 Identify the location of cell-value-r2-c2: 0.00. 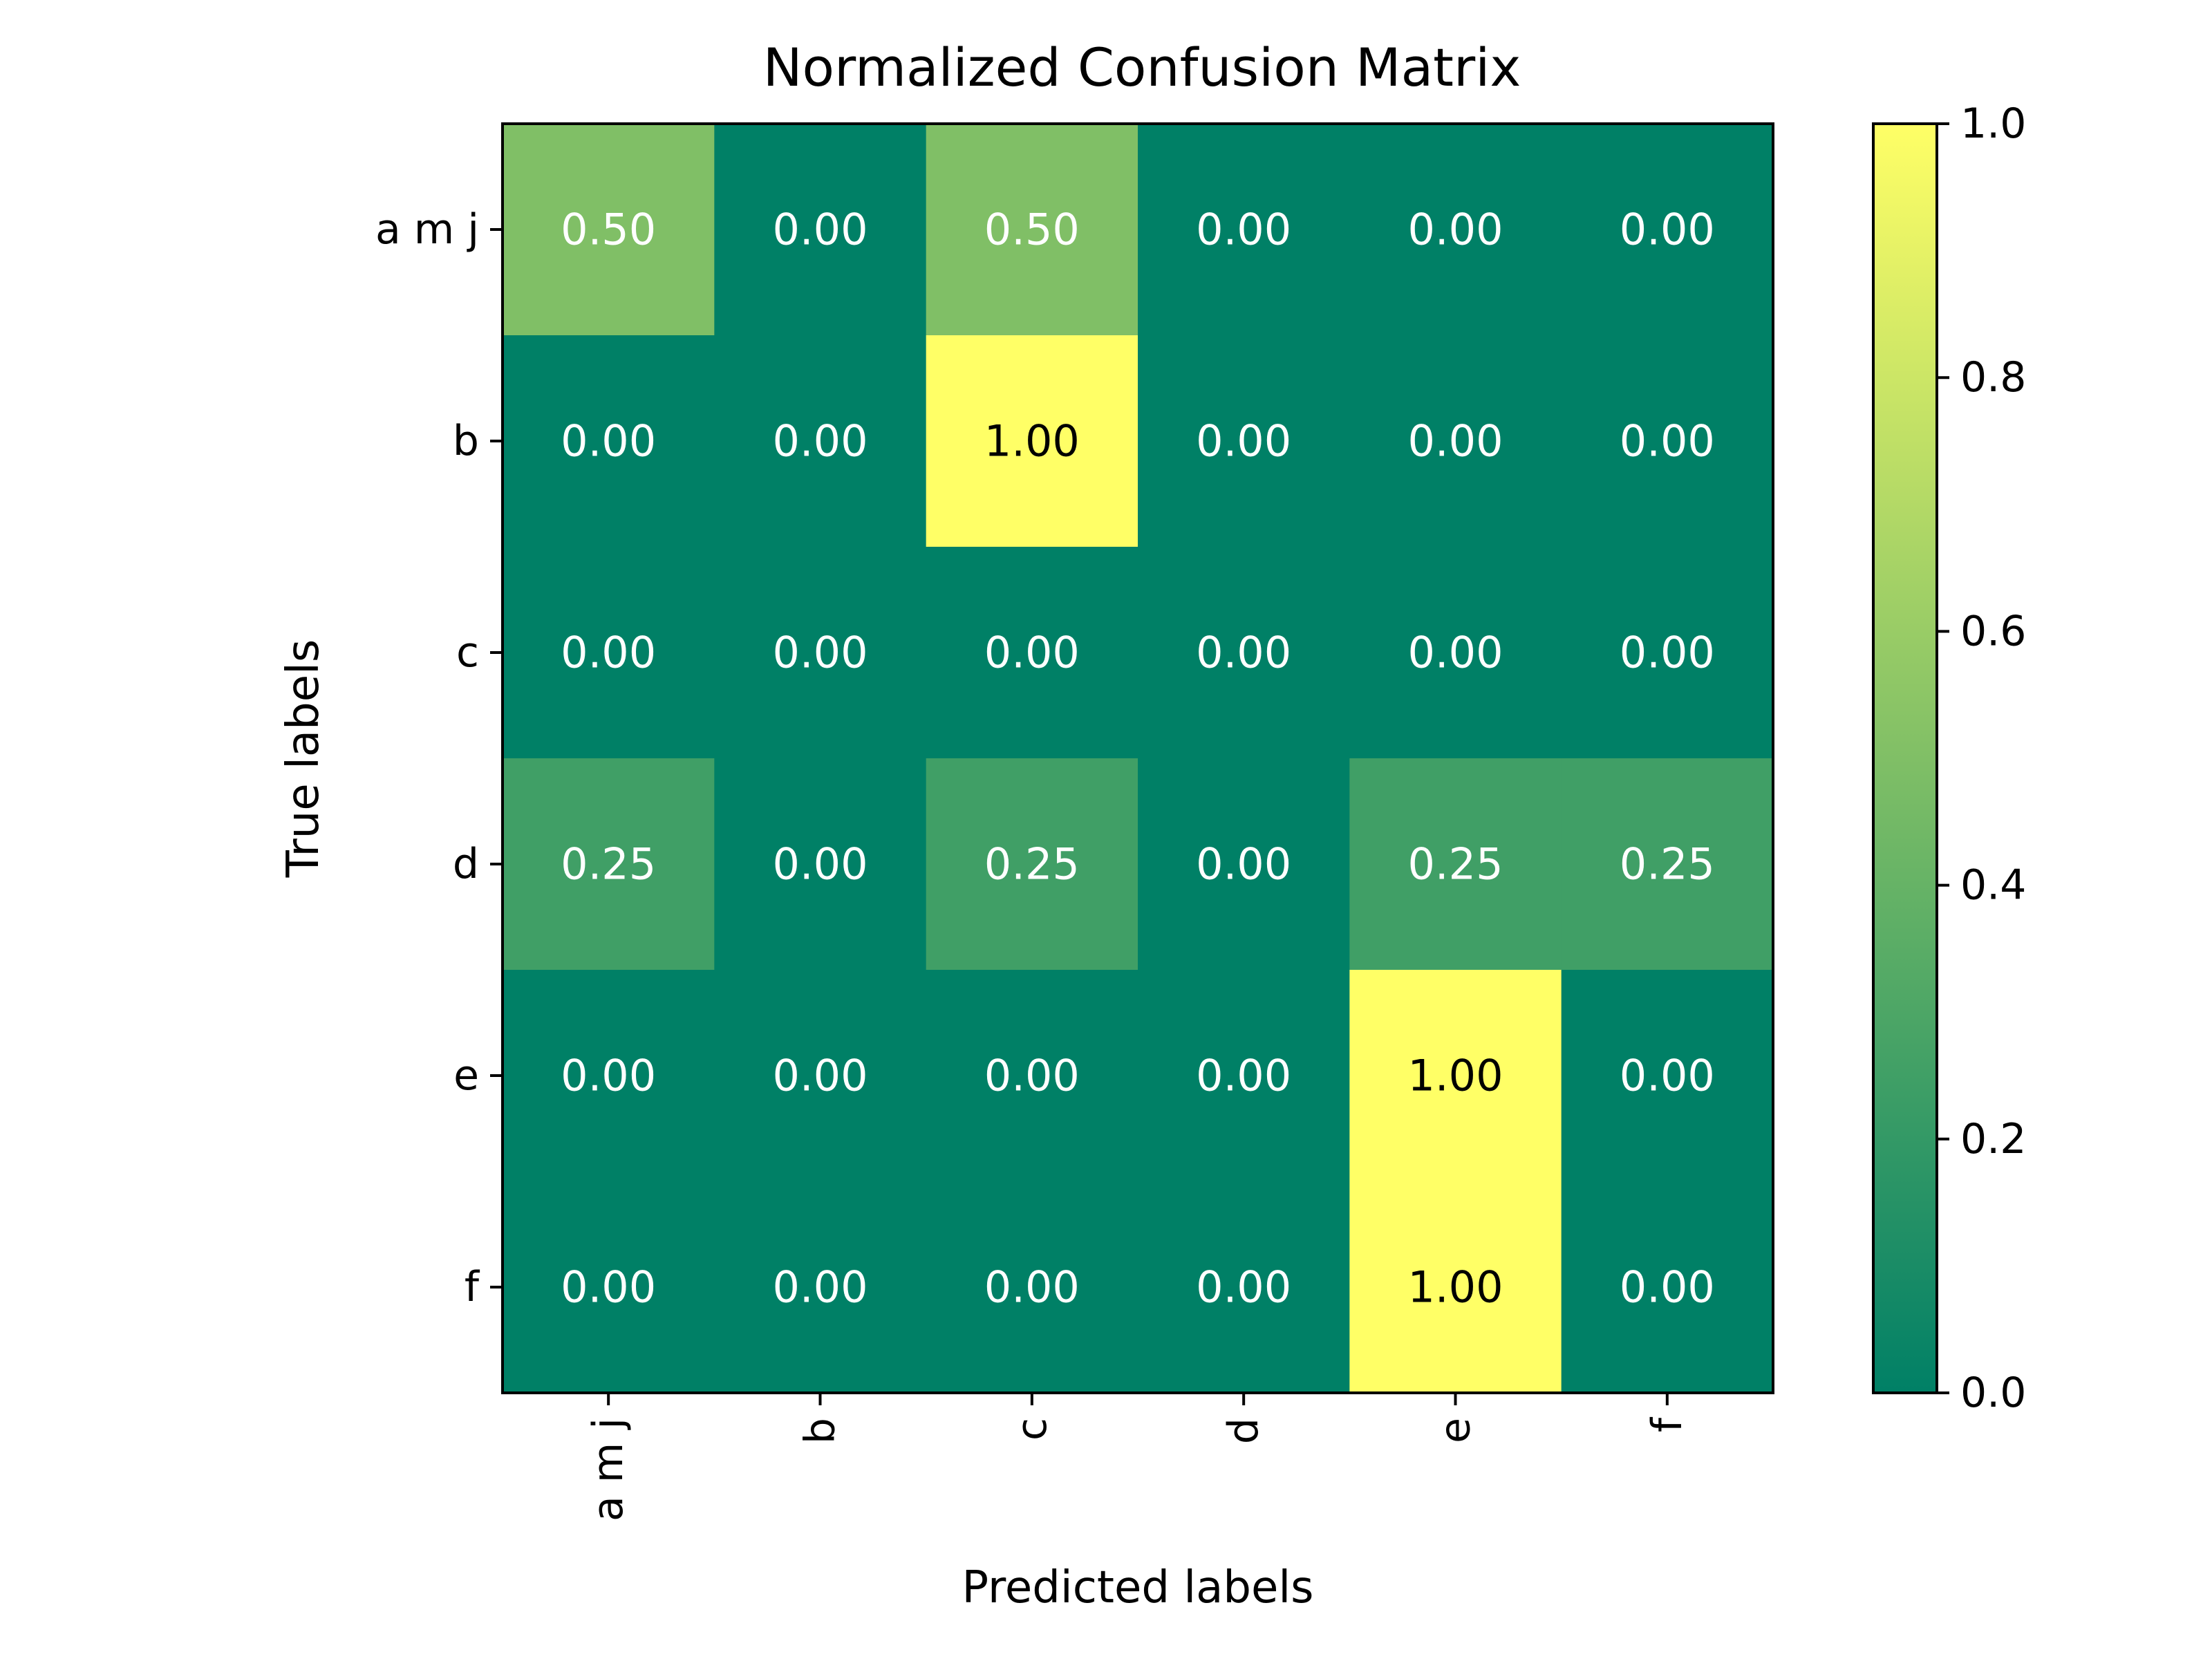
(1032, 653).